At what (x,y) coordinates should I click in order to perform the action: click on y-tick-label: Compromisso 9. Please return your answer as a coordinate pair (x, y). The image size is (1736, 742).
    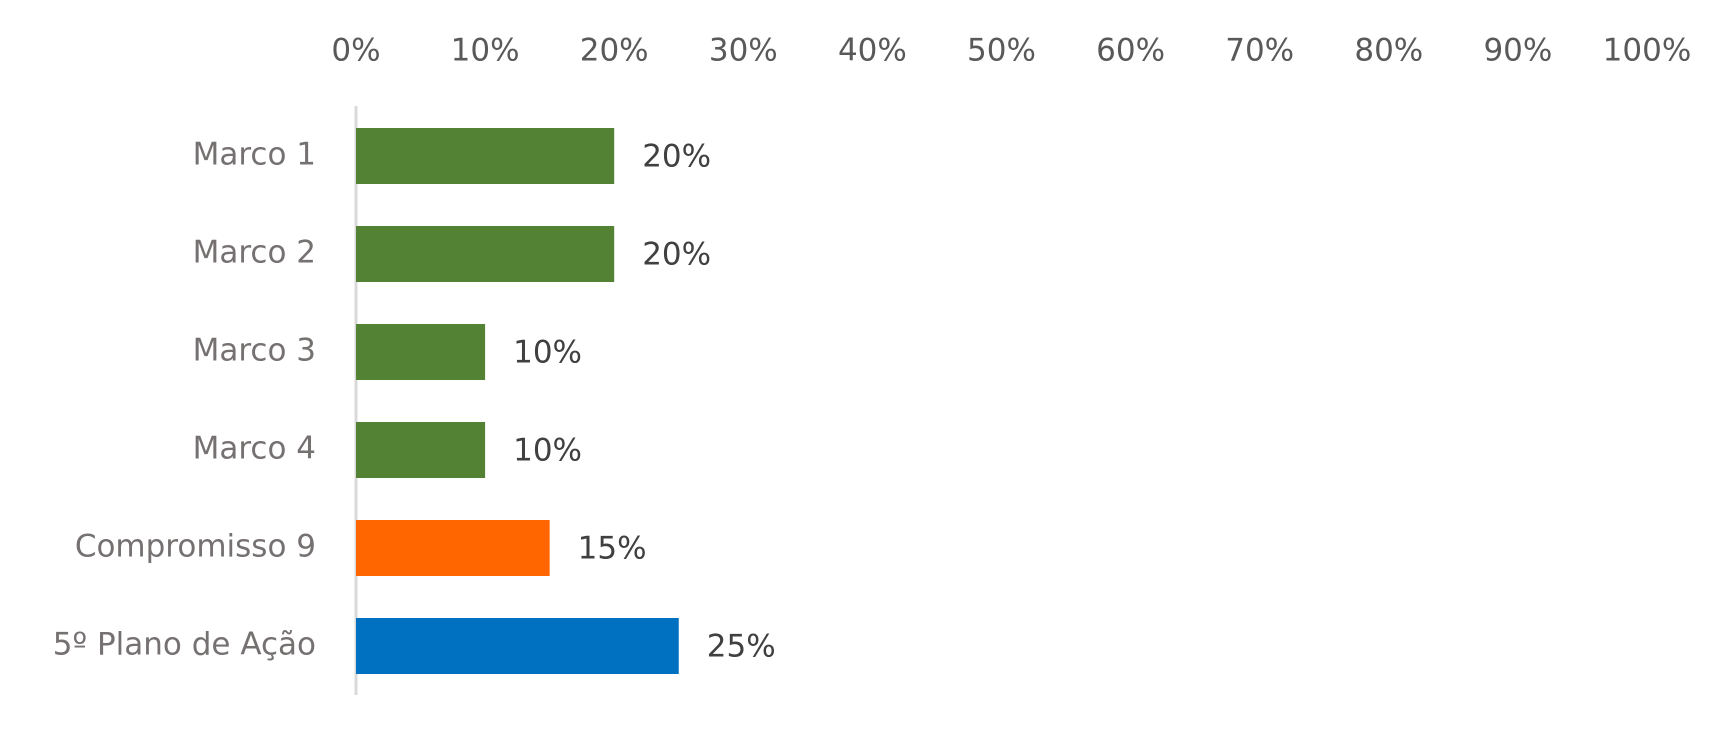
    Looking at the image, I should click on (195, 547).